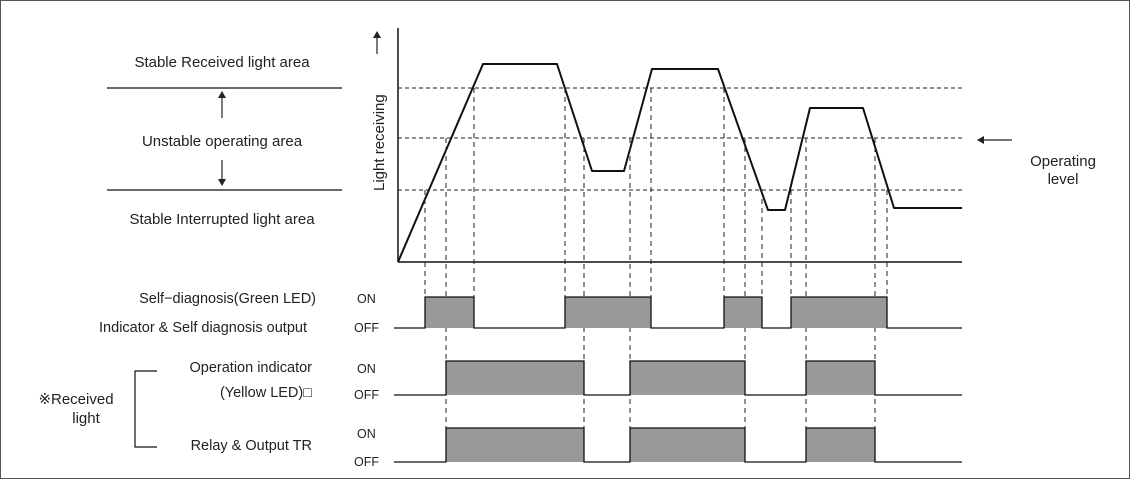 The height and width of the screenshot is (479, 1130). I want to click on operating-level-label-line1: Operating, so click(1063, 161).